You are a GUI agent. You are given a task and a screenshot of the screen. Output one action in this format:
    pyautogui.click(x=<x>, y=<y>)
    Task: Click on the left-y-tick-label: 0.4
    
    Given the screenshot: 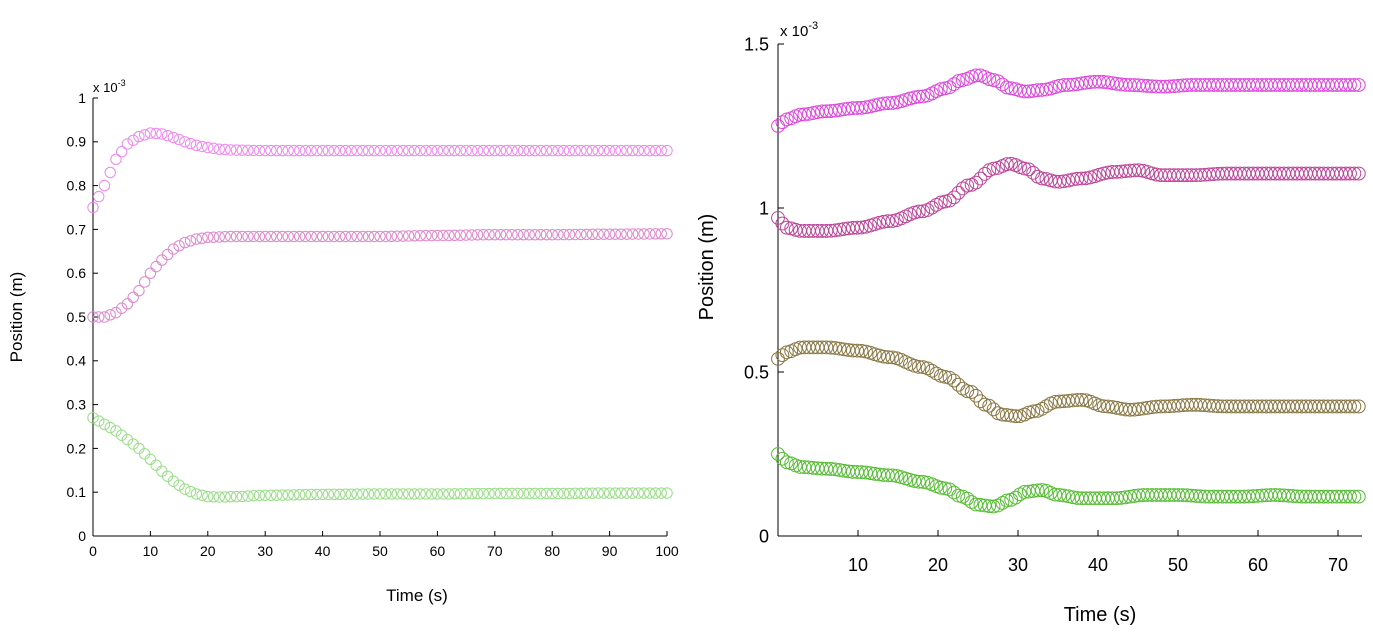 What is the action you would take?
    pyautogui.click(x=77, y=361)
    